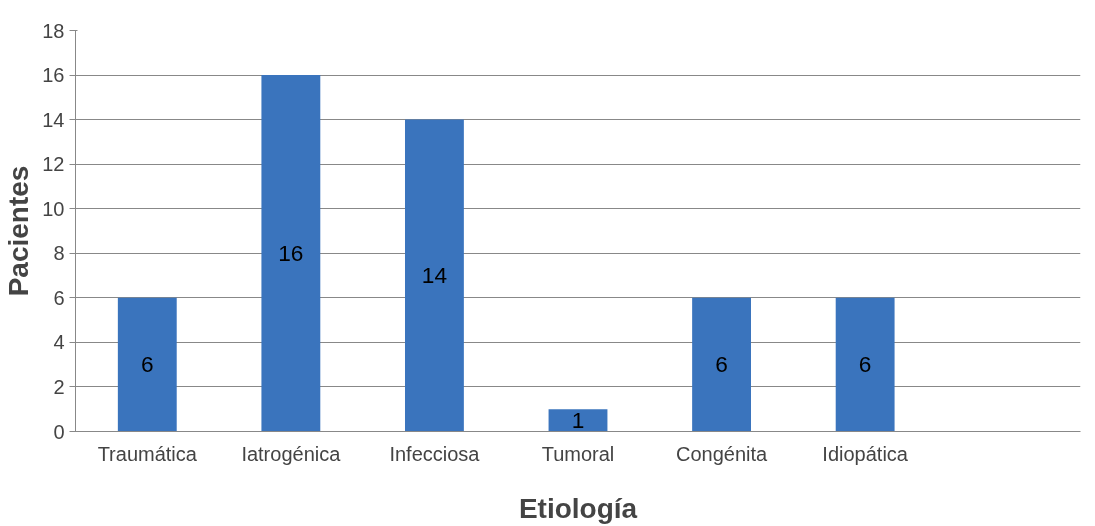 The width and height of the screenshot is (1095, 526). I want to click on x-tick-label: Idiopática, so click(865, 453).